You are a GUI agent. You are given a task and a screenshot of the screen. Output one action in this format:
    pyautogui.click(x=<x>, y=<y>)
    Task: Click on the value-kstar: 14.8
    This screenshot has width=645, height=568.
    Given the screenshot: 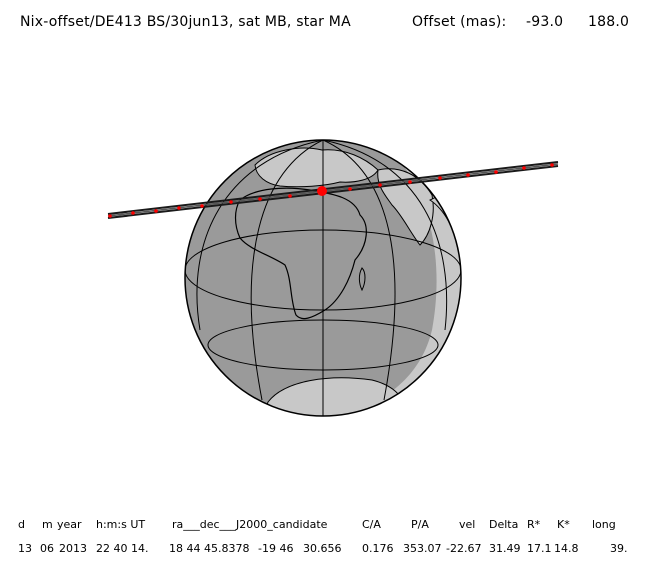 What is the action you would take?
    pyautogui.click(x=566, y=548)
    